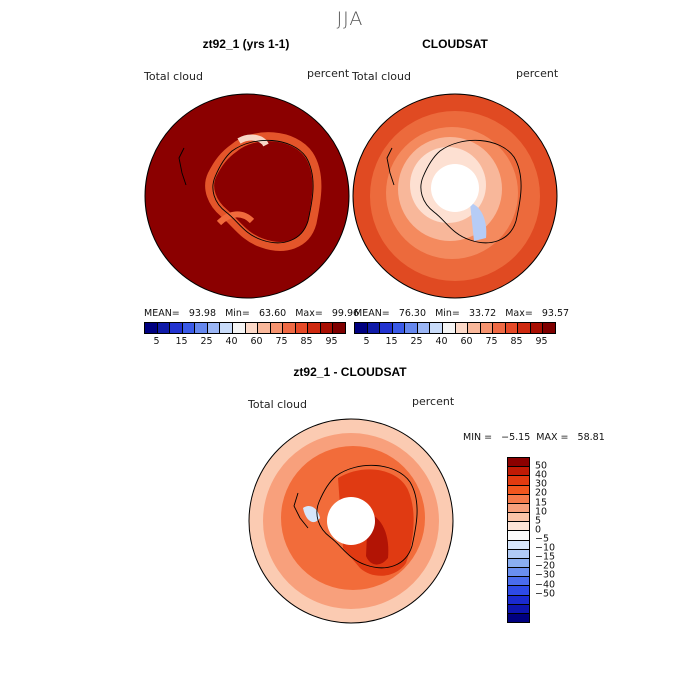  I want to click on panel1-colorbar-ticks: 5 15 25 40 60 75 85 95, so click(244, 342).